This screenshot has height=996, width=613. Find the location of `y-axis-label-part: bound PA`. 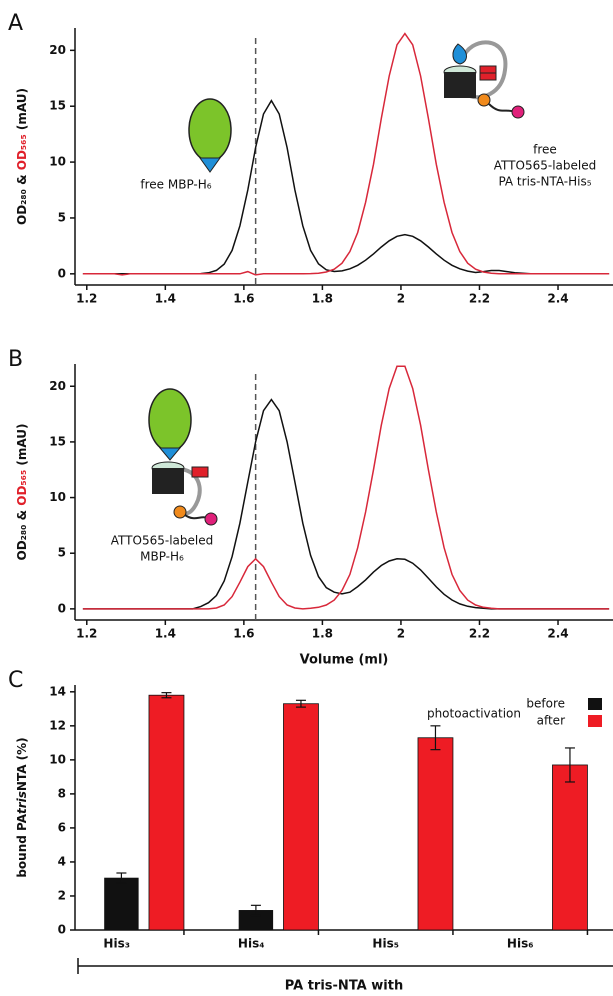

y-axis-label-part: bound PA is located at coordinates (22, 845).